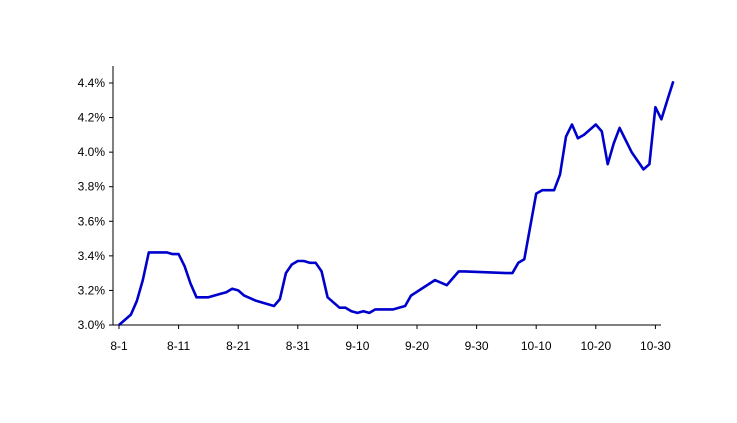  I want to click on x-tick-label: 8-21, so click(238, 346).